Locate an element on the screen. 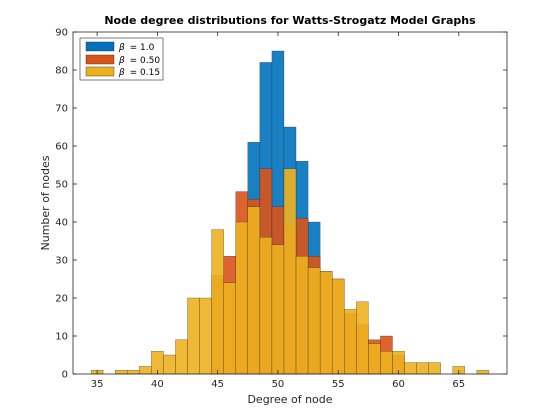 Image resolution: width=560 pixels, height=420 pixels. legend-entry: β = 0.15 is located at coordinates (122, 72).